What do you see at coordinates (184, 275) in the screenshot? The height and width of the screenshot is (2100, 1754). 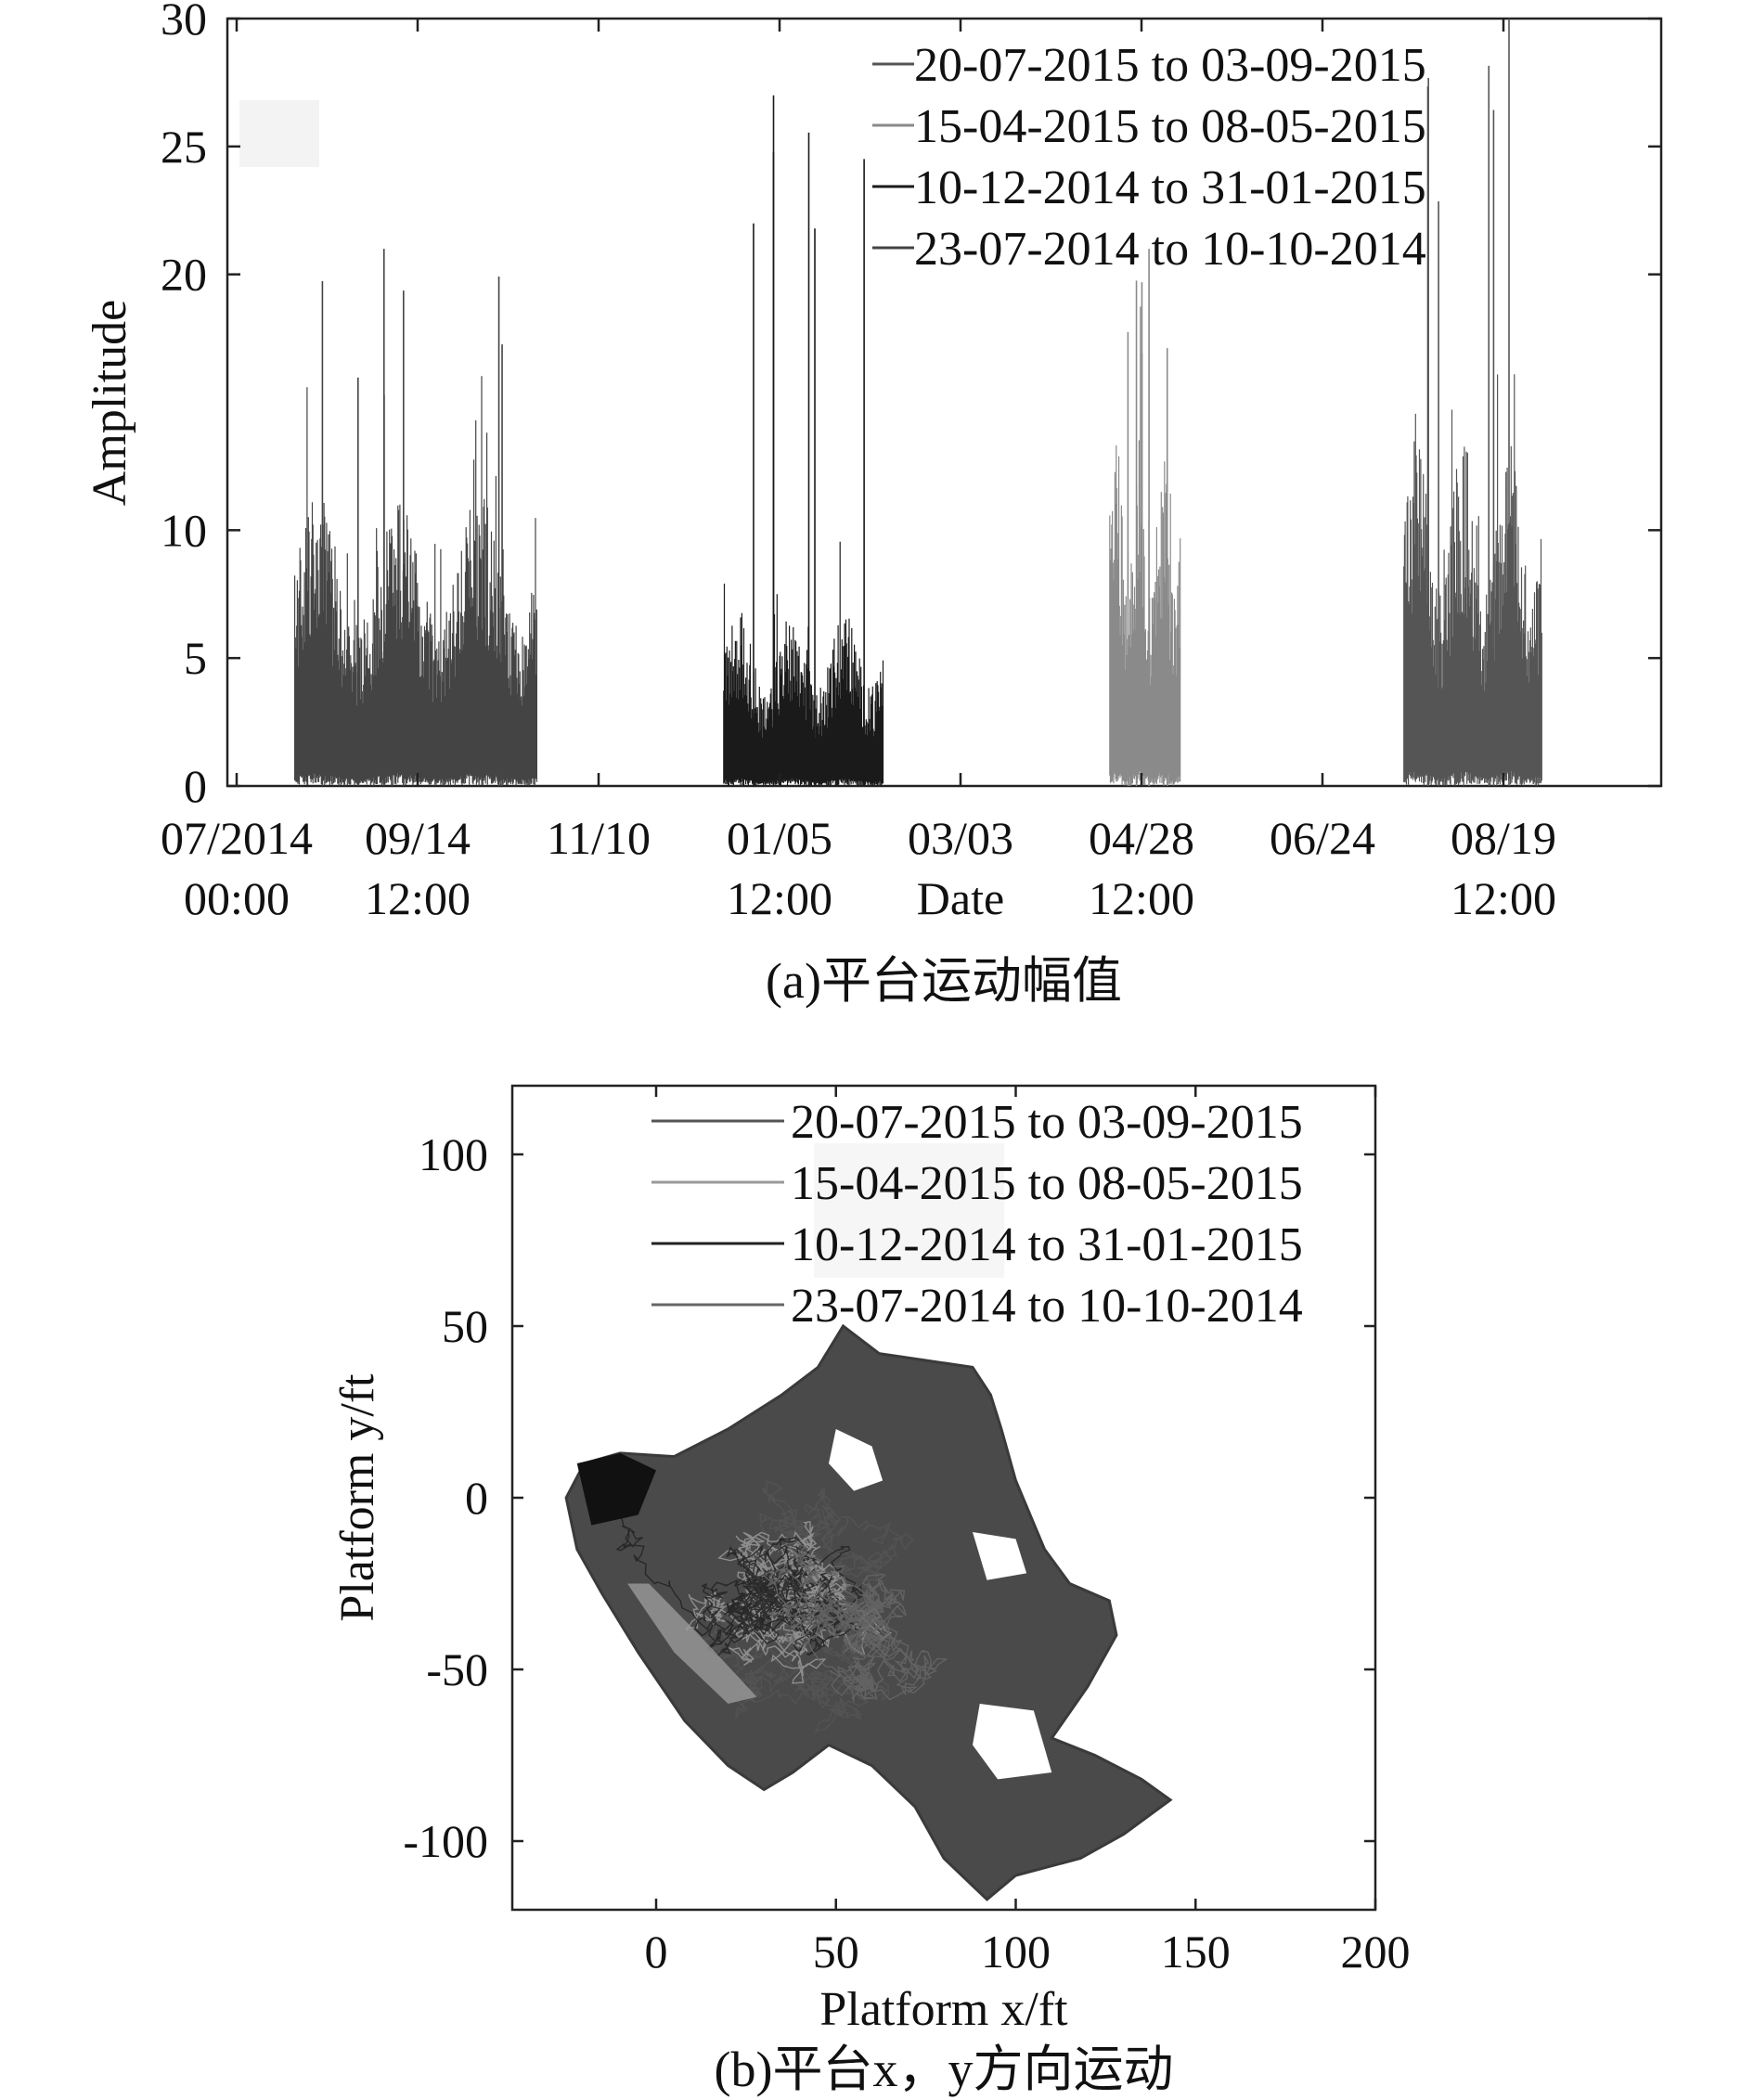 I see `panel-a-y-tick-label: 20` at bounding box center [184, 275].